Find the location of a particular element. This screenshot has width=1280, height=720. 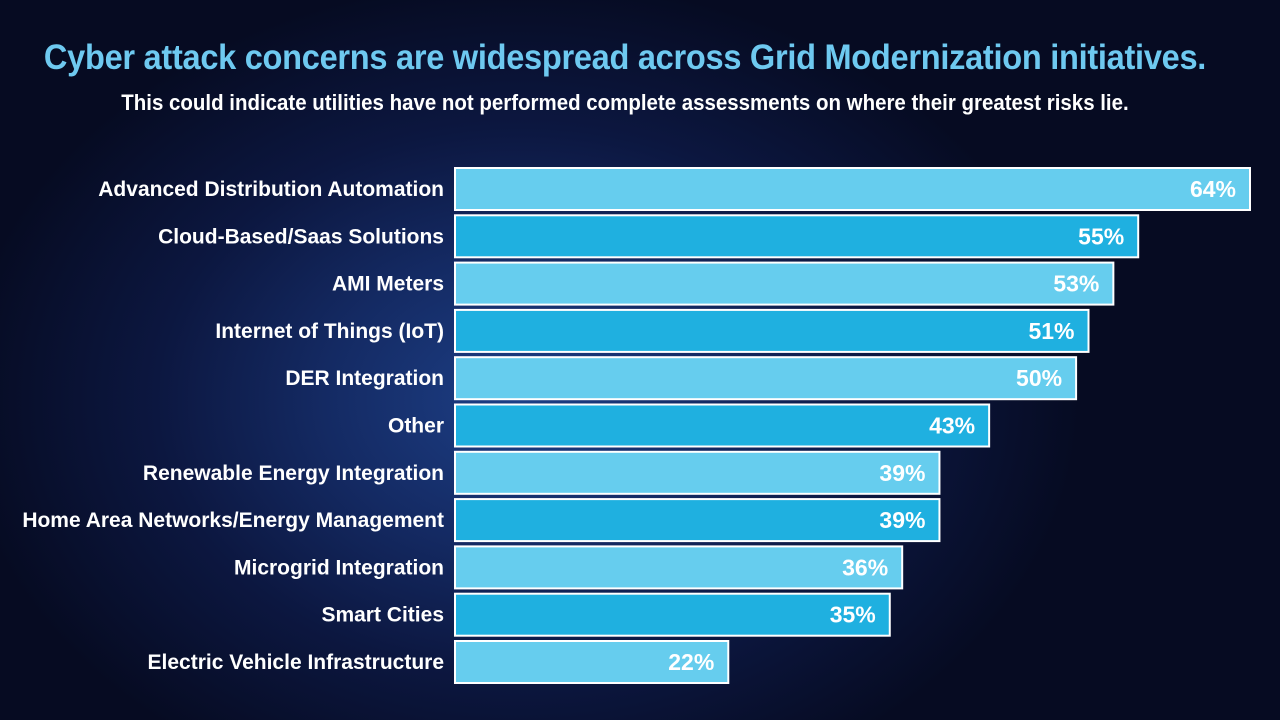

category-label: Microgrid Integration is located at coordinates (339, 567).